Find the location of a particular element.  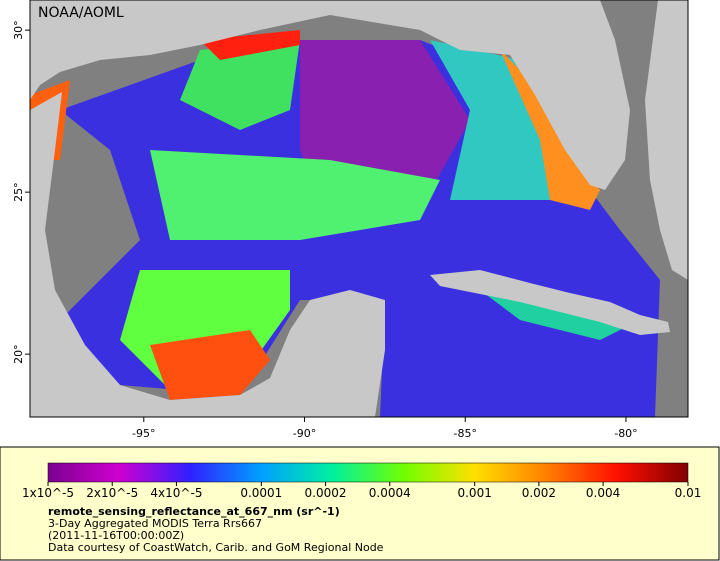

colorbar-tick-label: 0.004 is located at coordinates (603, 493).